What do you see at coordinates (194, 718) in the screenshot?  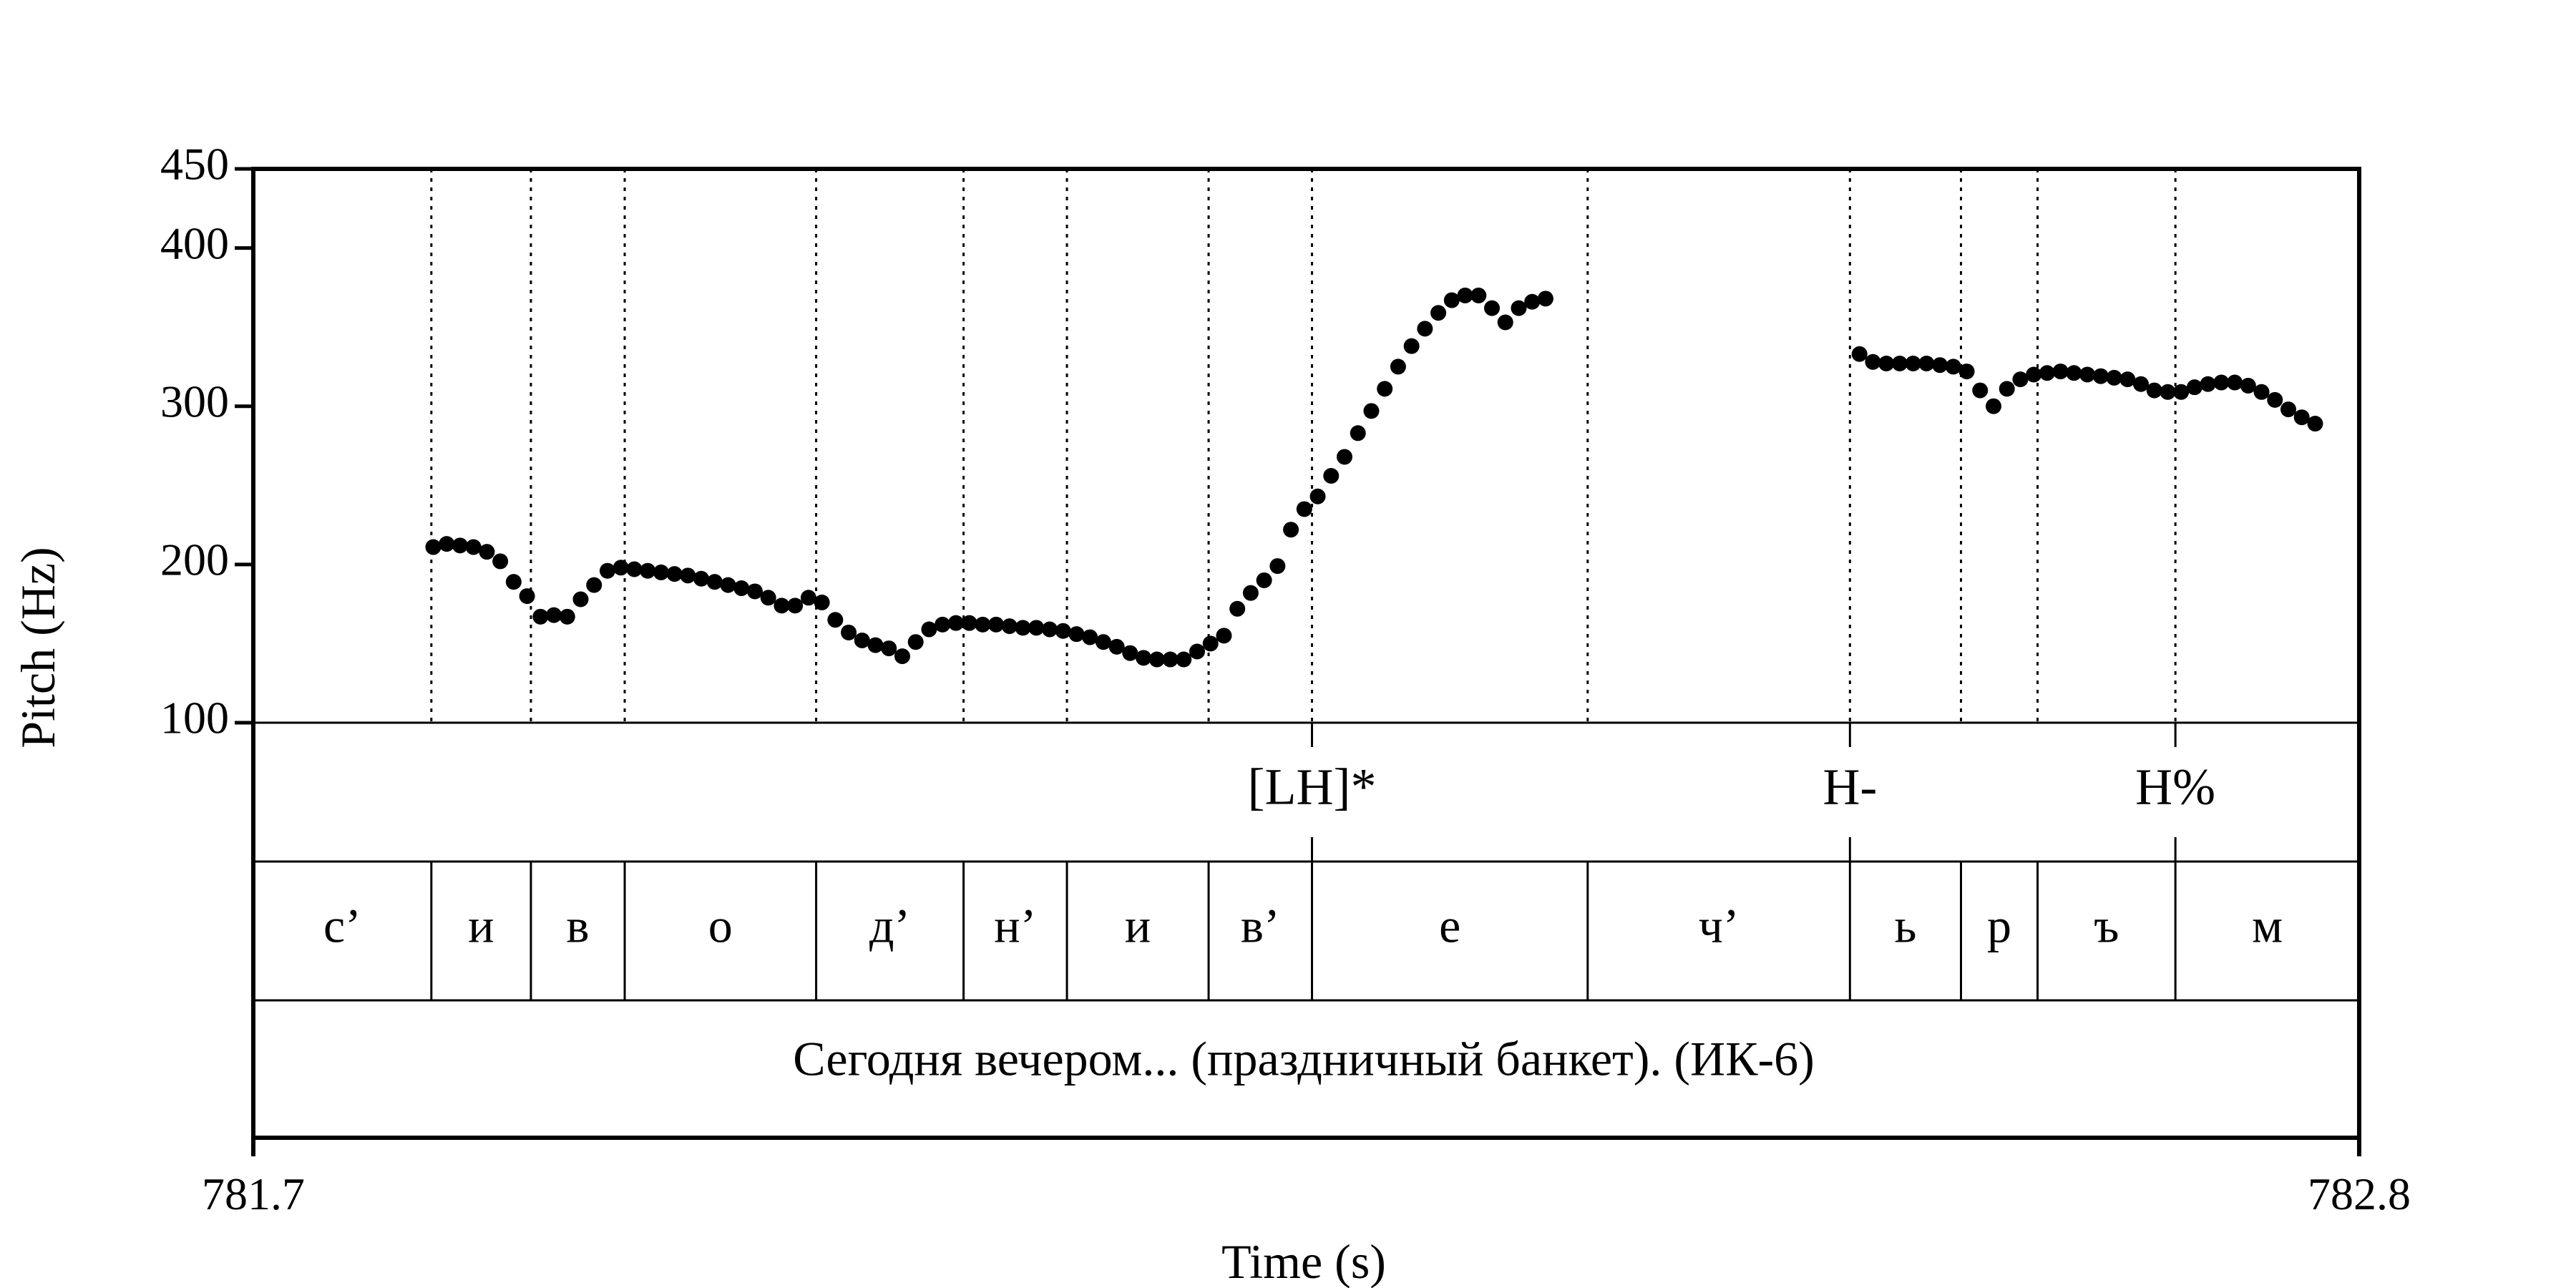 I see `y-tick-label: 100` at bounding box center [194, 718].